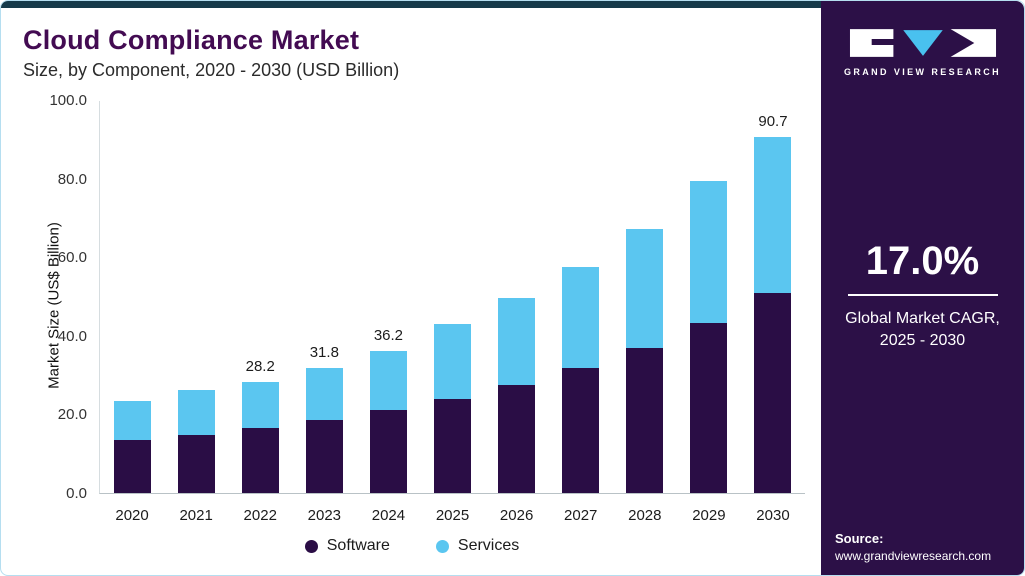 The image size is (1025, 576). I want to click on source-label: Source:, so click(859, 538).